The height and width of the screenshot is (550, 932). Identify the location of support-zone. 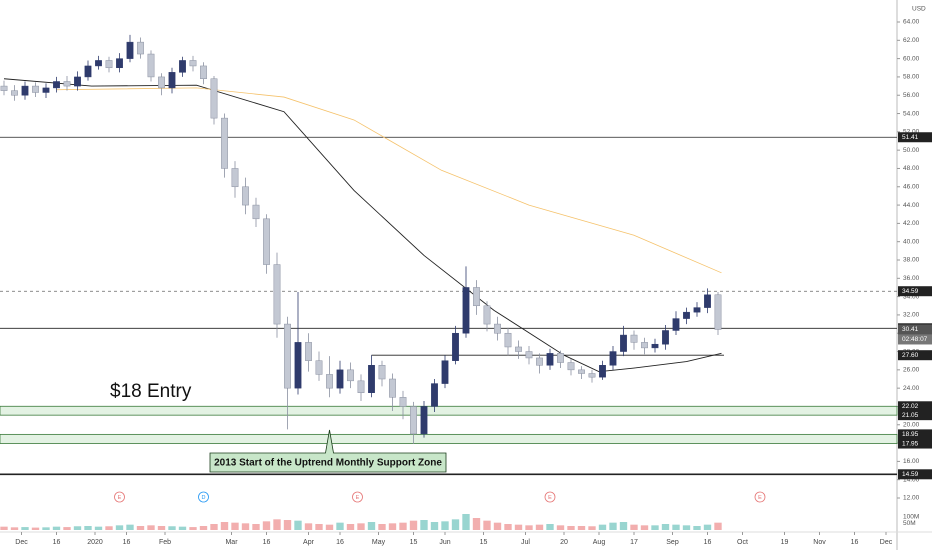
(449, 410).